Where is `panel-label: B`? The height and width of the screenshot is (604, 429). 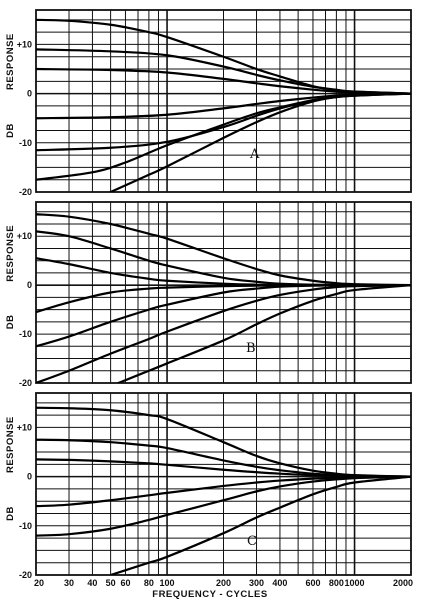 panel-label: B is located at coordinates (251, 348).